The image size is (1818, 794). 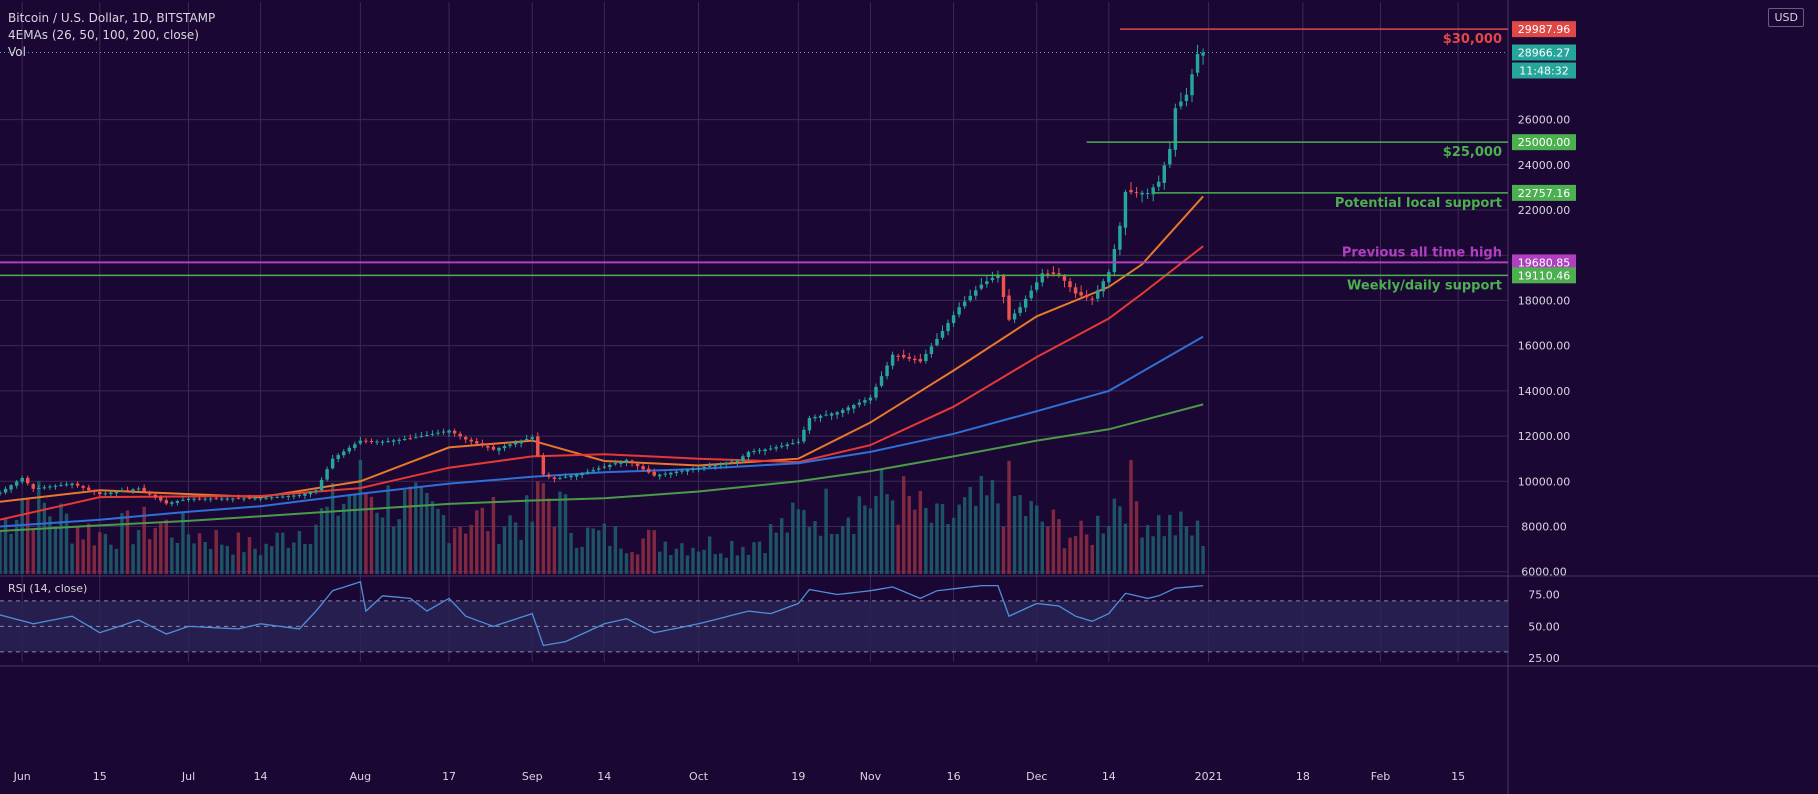 What do you see at coordinates (261, 776) in the screenshot?
I see `x-tick-label: 14` at bounding box center [261, 776].